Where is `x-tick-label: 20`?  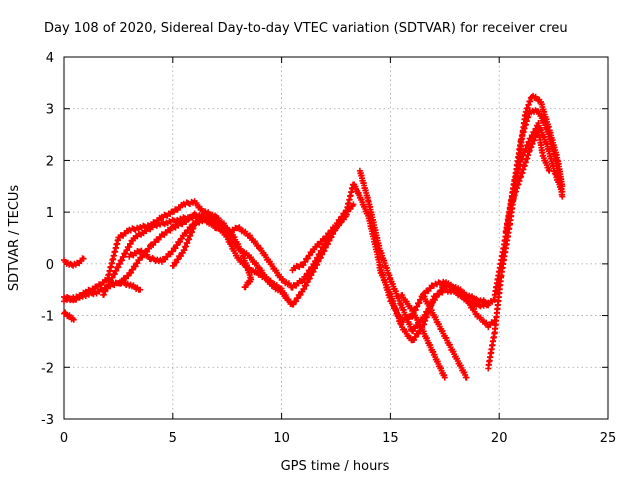
x-tick-label: 20 is located at coordinates (499, 438).